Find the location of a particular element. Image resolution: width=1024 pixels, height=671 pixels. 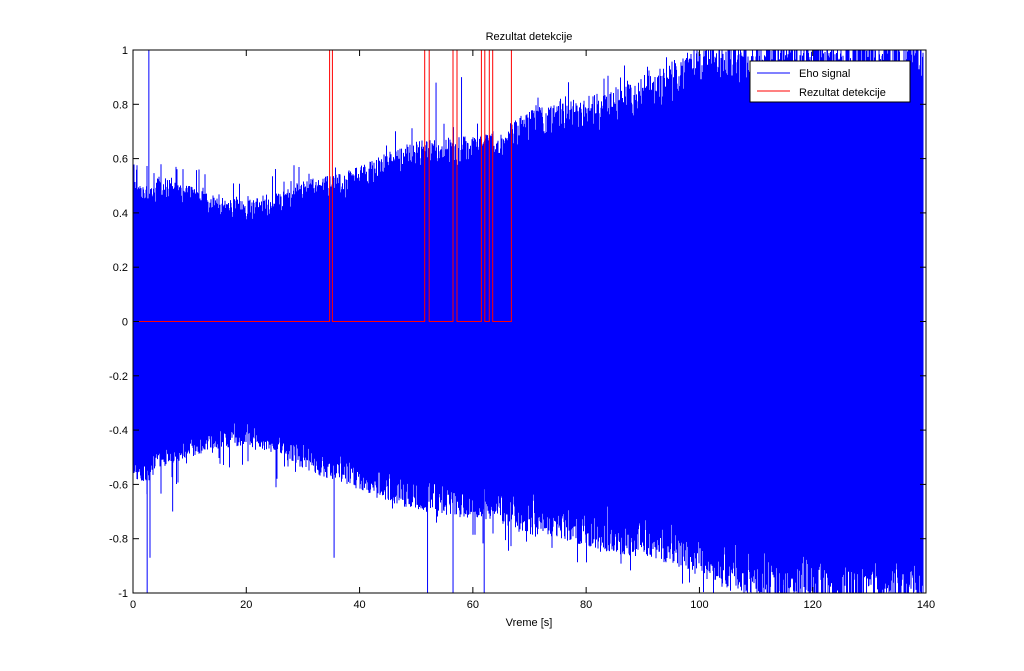

x-tick-label: 40 is located at coordinates (359, 605).